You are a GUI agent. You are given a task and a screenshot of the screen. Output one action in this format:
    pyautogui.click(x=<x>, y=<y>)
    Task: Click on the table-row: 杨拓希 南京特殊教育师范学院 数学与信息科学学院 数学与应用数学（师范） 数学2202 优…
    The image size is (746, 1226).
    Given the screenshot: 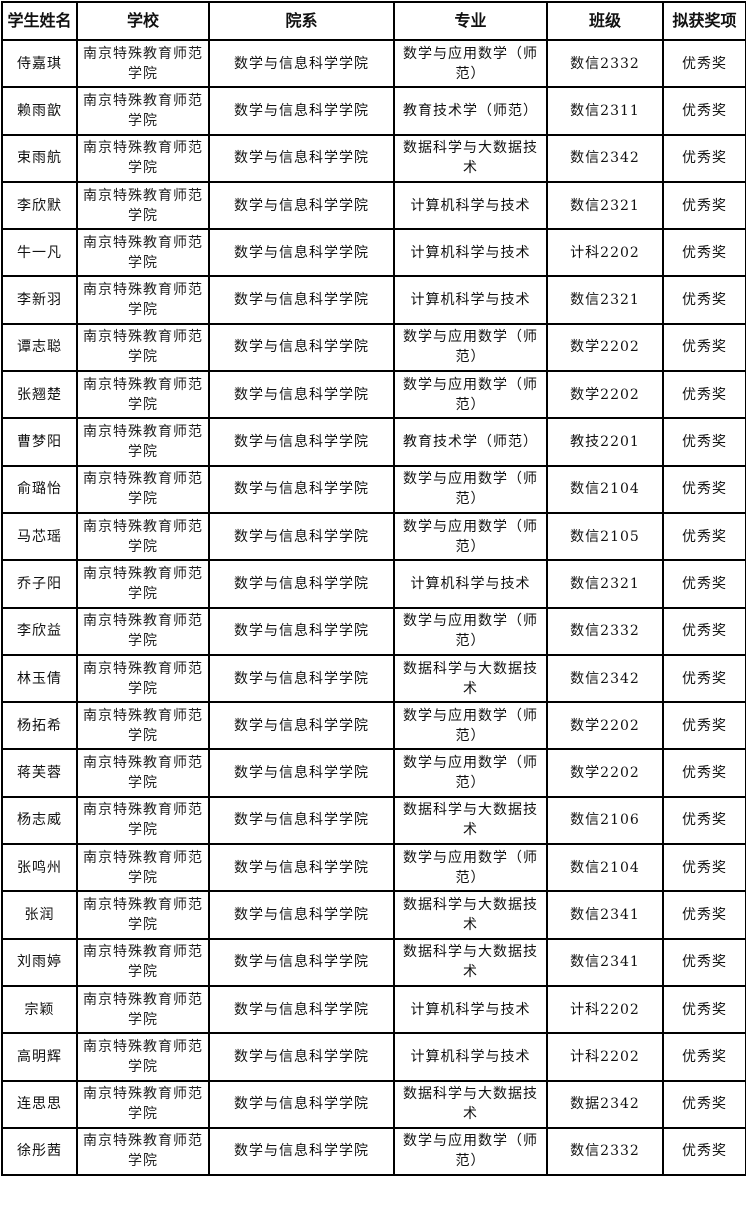 What is the action you would take?
    pyautogui.click(x=373, y=726)
    